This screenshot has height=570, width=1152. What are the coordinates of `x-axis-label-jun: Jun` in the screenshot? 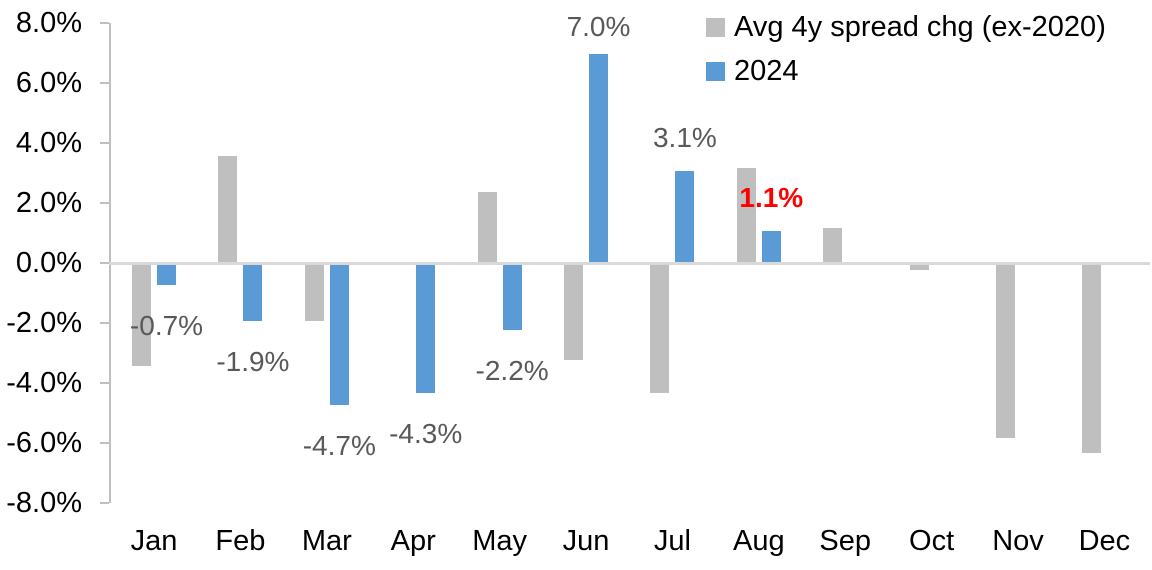 It's located at (586, 541).